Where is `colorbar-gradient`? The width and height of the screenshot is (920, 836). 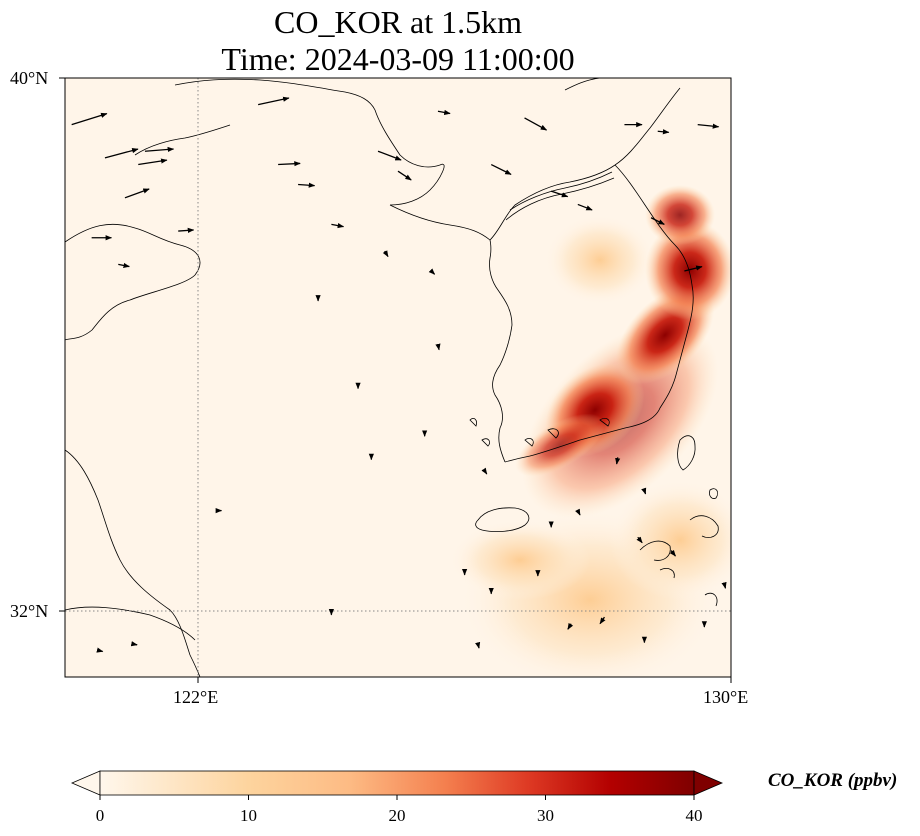
colorbar-gradient is located at coordinates (397, 783).